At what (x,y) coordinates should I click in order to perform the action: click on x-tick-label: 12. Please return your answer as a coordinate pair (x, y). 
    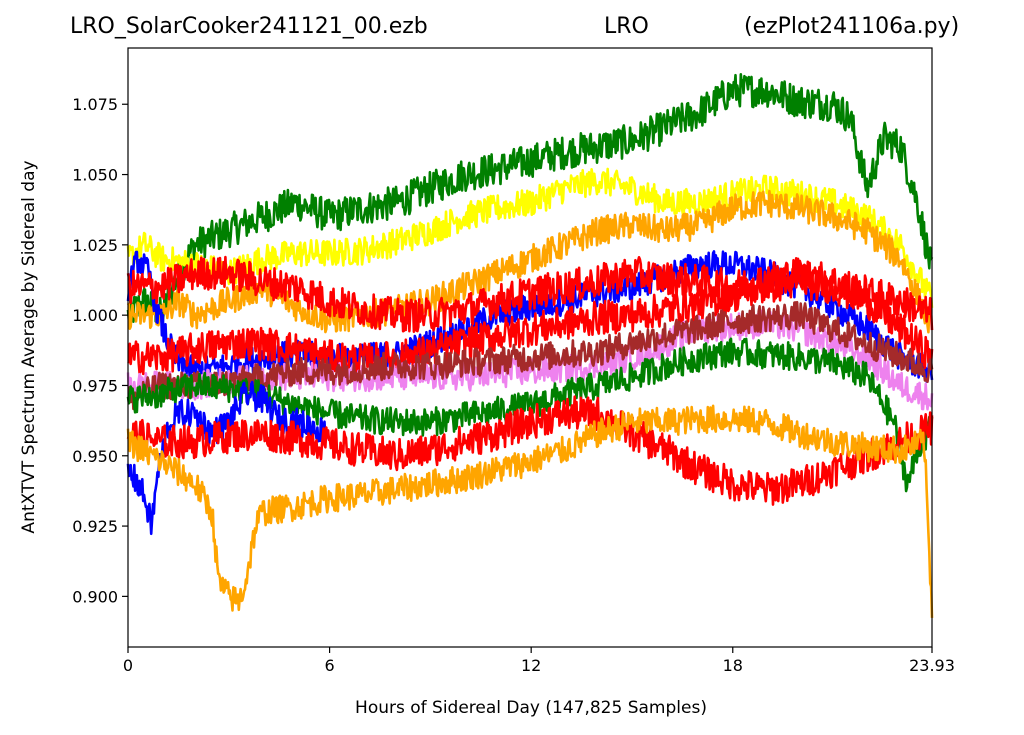
    Looking at the image, I should click on (531, 665).